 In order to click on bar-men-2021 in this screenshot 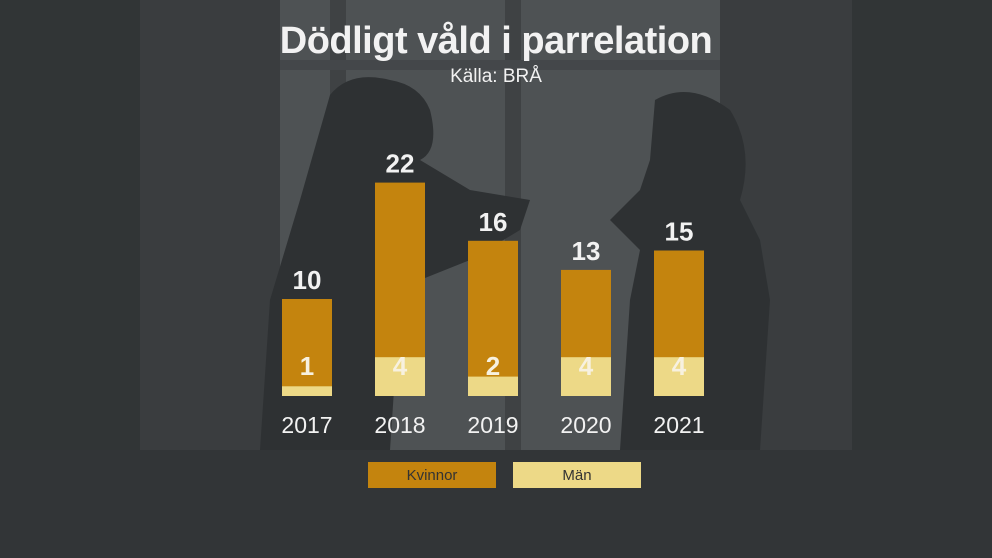, I will do `click(679, 376)`.